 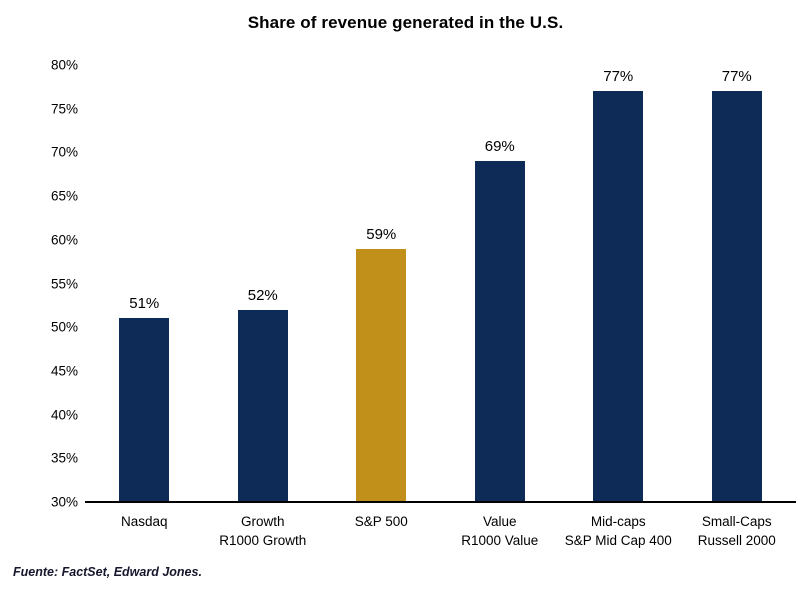 I want to click on category-label-line: Value, so click(x=499, y=521).